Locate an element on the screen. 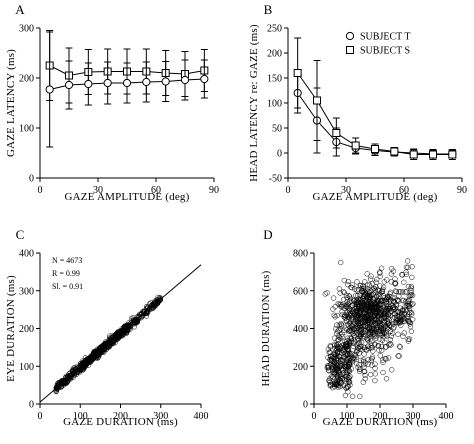 The image size is (474, 444). y-axis-title: GAZE LATENCY (ms) is located at coordinates (11, 103).